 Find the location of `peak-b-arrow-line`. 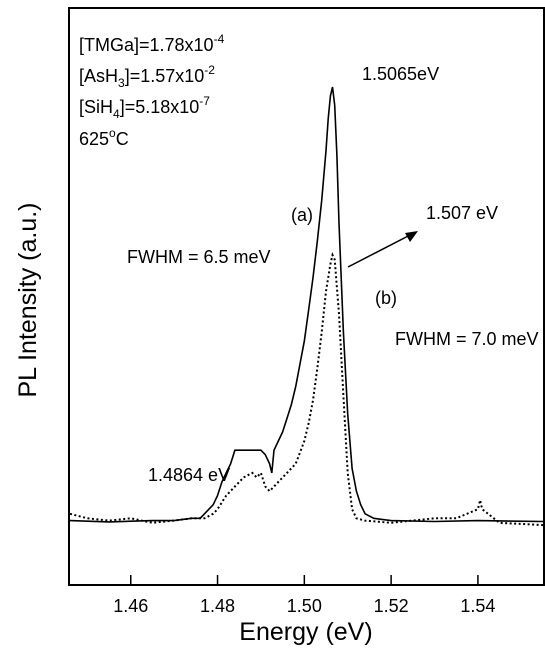

peak-b-arrow-line is located at coordinates (381, 250).